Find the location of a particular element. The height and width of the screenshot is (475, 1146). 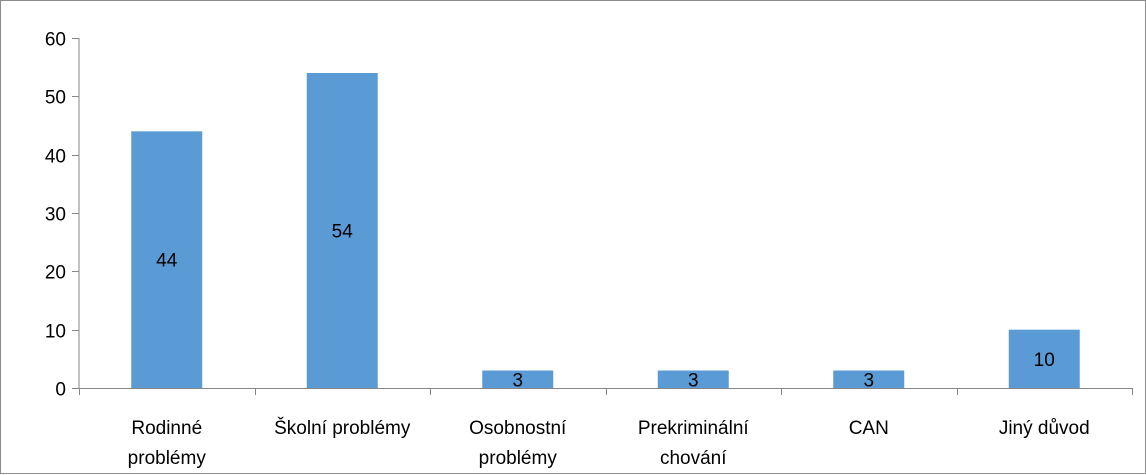

x-category-label-line: chování is located at coordinates (693, 458).